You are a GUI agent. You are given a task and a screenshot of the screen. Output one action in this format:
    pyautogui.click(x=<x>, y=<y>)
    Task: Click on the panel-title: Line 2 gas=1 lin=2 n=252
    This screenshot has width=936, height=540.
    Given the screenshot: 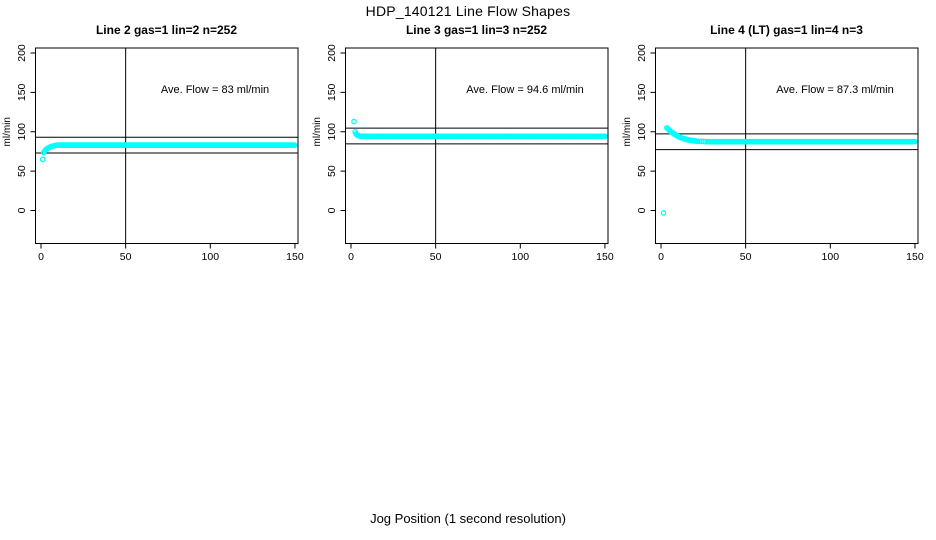 What is the action you would take?
    pyautogui.click(x=166, y=30)
    